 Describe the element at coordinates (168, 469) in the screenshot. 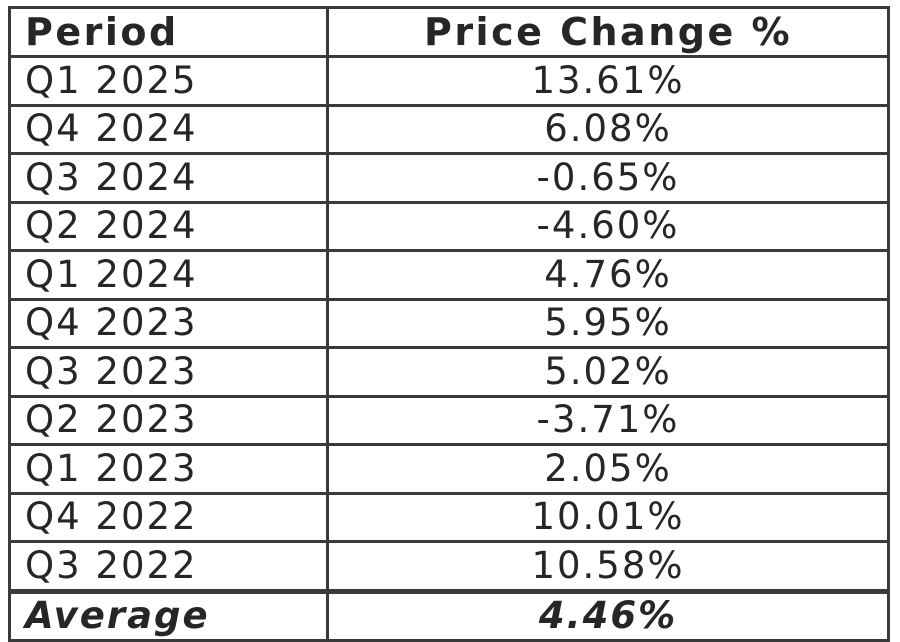

I see `period-cell: Q1 2023` at that location.